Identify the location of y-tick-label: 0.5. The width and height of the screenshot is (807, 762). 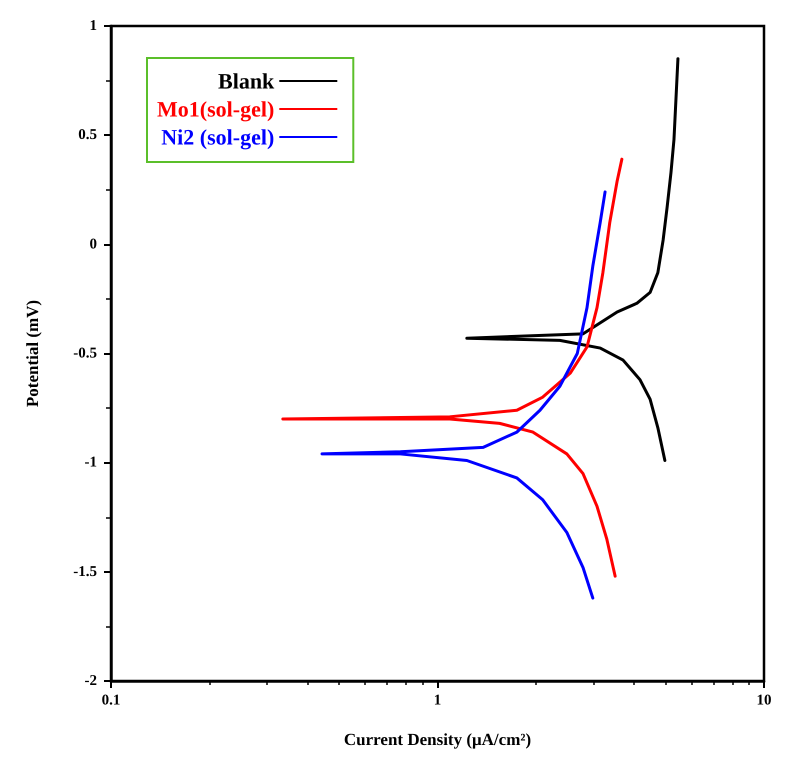
(87, 135).